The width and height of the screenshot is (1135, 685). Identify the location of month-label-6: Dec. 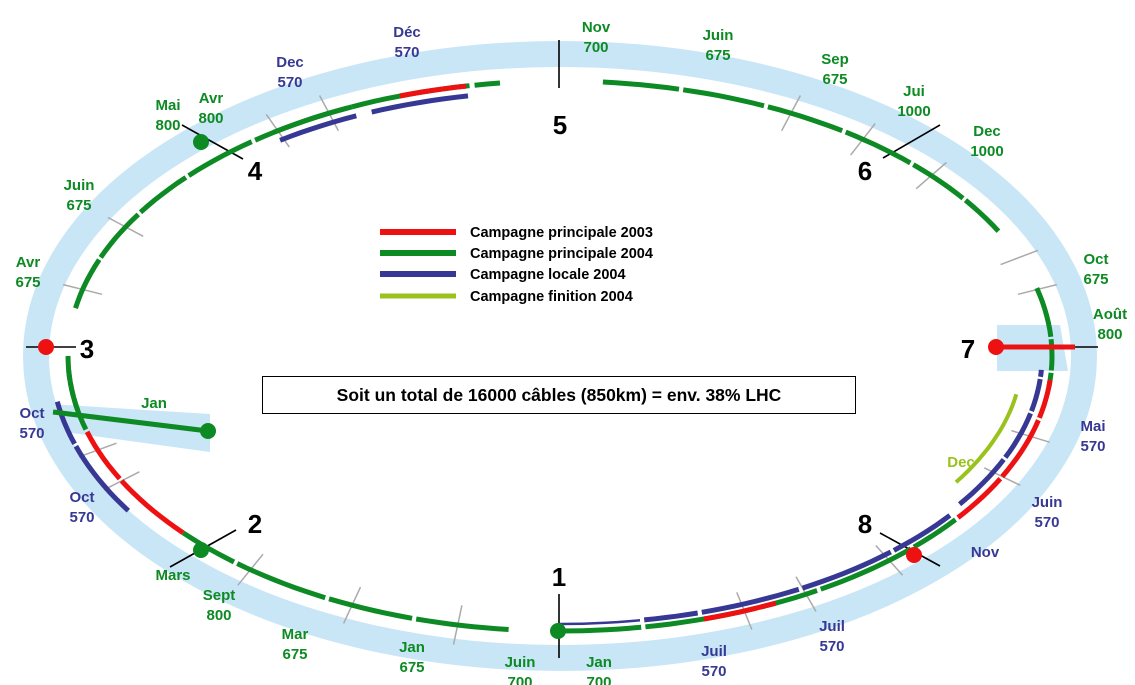
(290, 62).